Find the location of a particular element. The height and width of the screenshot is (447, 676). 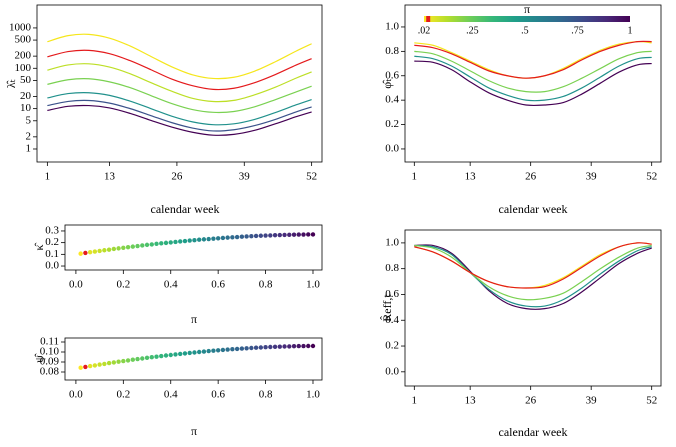

colorbar-title: π is located at coordinates (527, 9).